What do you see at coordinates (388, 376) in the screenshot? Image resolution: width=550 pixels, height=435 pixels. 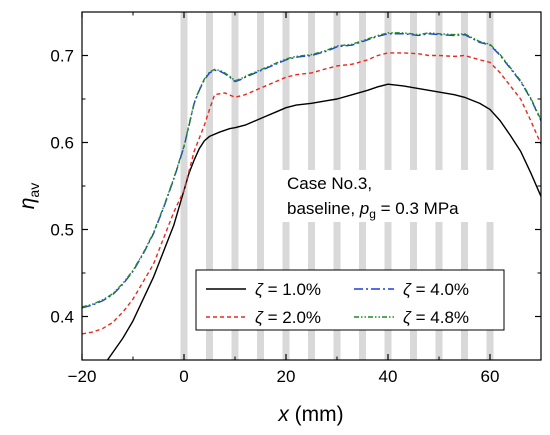 I see `x-tick-label: 40` at bounding box center [388, 376].